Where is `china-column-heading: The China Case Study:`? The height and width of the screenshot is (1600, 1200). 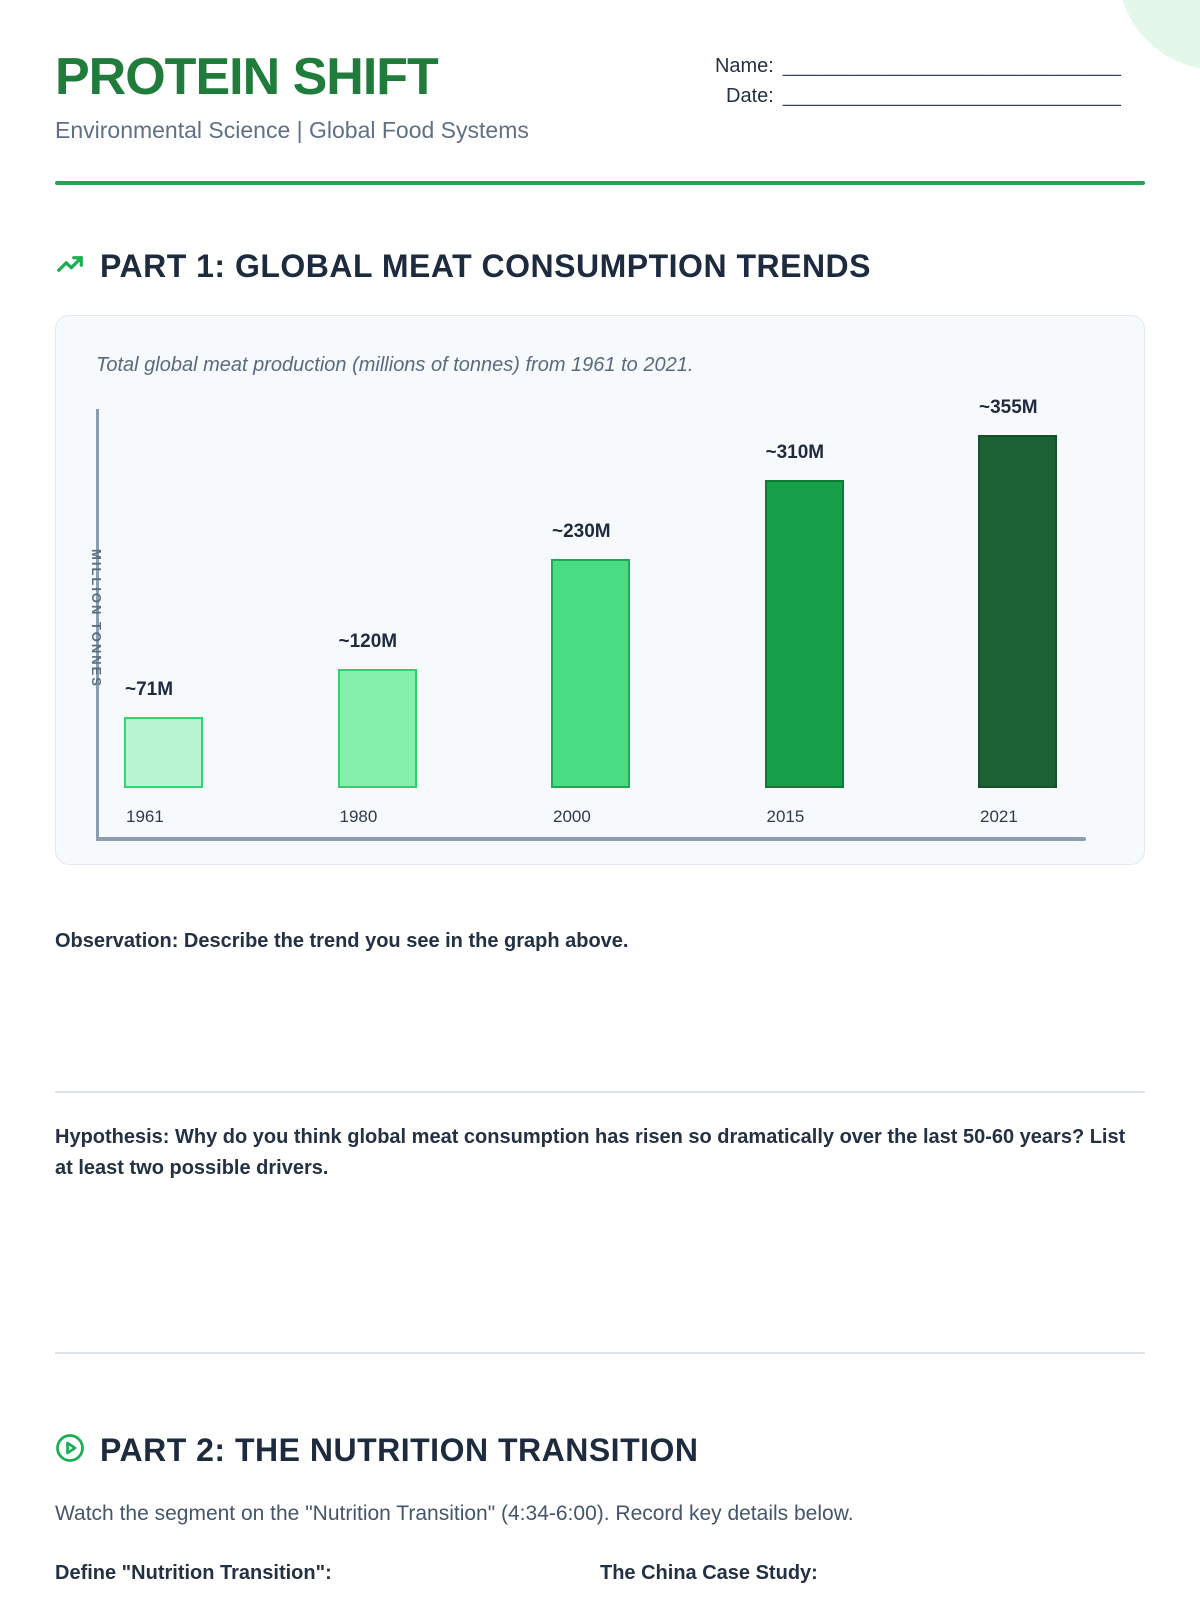
china-column-heading: The China Case Study: is located at coordinates (709, 1573).